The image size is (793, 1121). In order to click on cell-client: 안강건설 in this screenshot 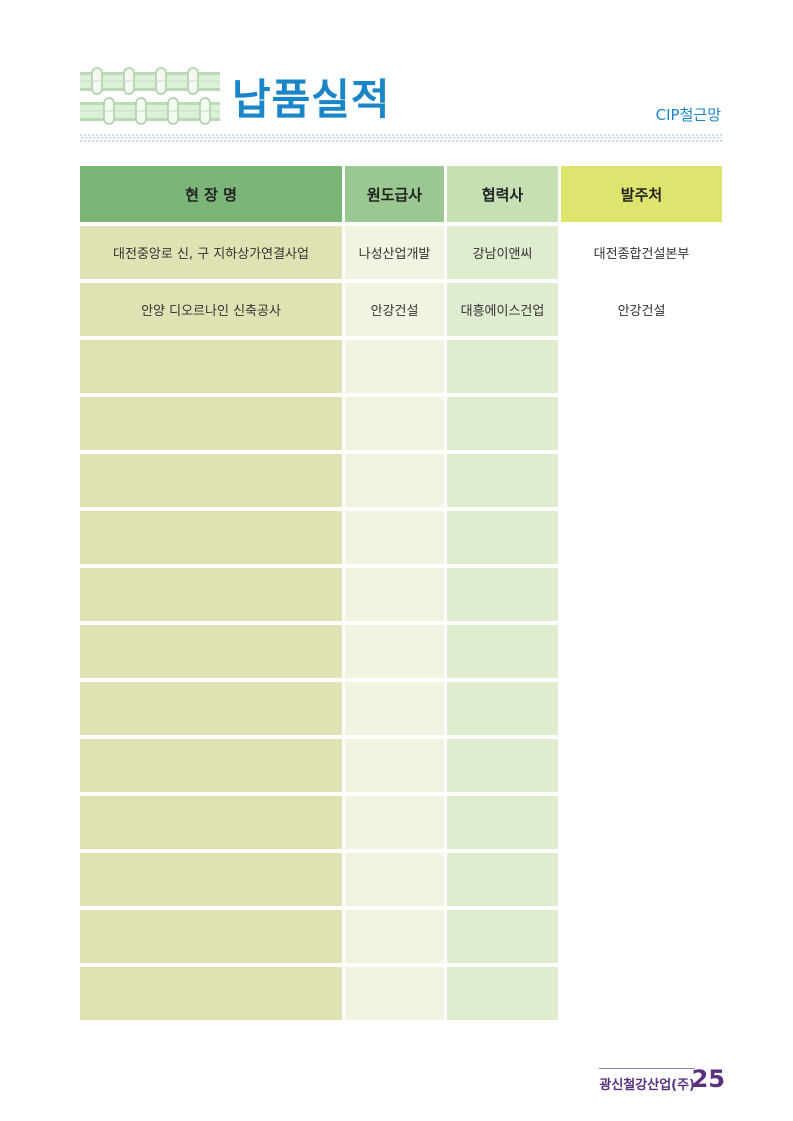, I will do `click(641, 309)`.